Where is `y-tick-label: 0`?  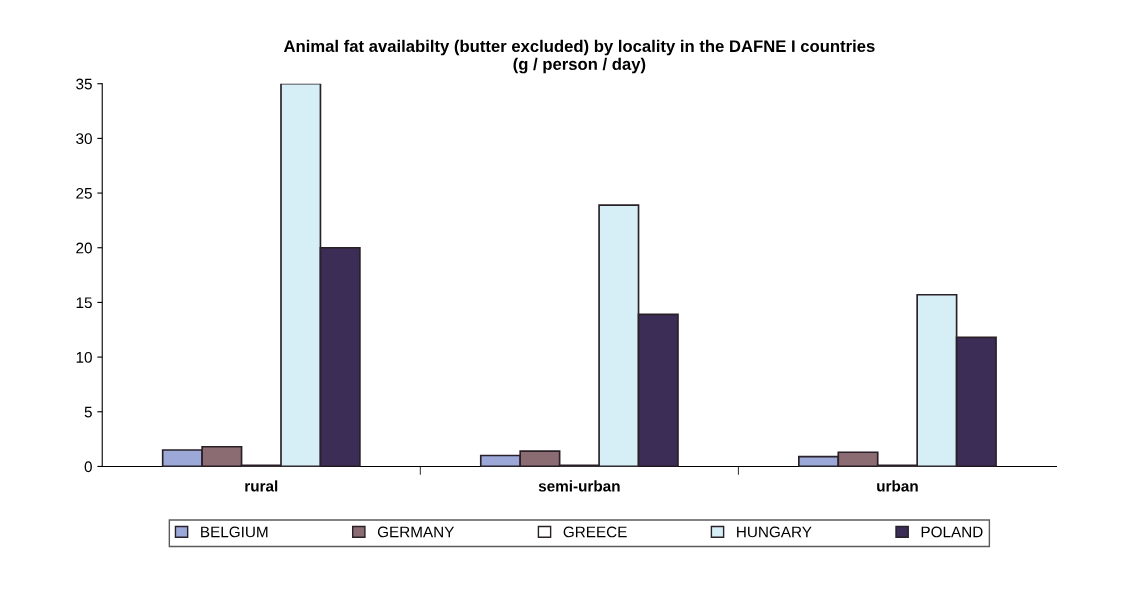
y-tick-label: 0 is located at coordinates (88, 467).